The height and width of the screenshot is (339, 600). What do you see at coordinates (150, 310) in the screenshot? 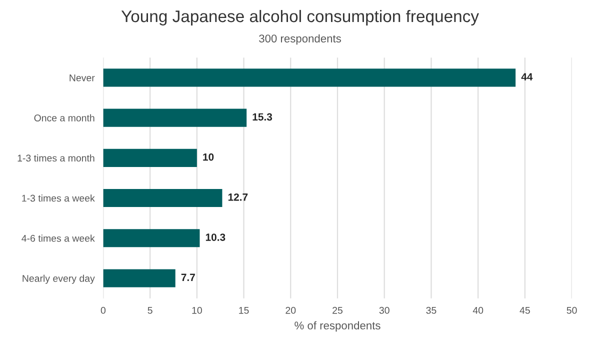
I see `x-tick-label: 5` at bounding box center [150, 310].